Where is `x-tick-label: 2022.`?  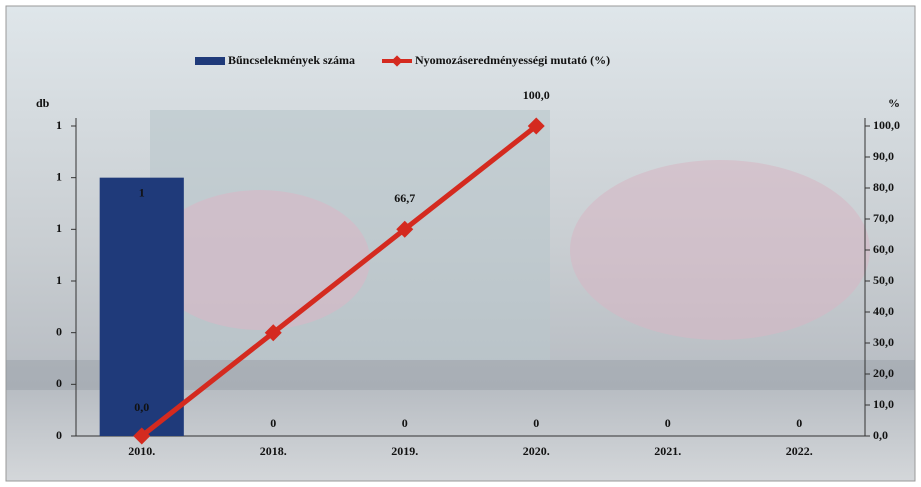 x-tick-label: 2022. is located at coordinates (799, 451).